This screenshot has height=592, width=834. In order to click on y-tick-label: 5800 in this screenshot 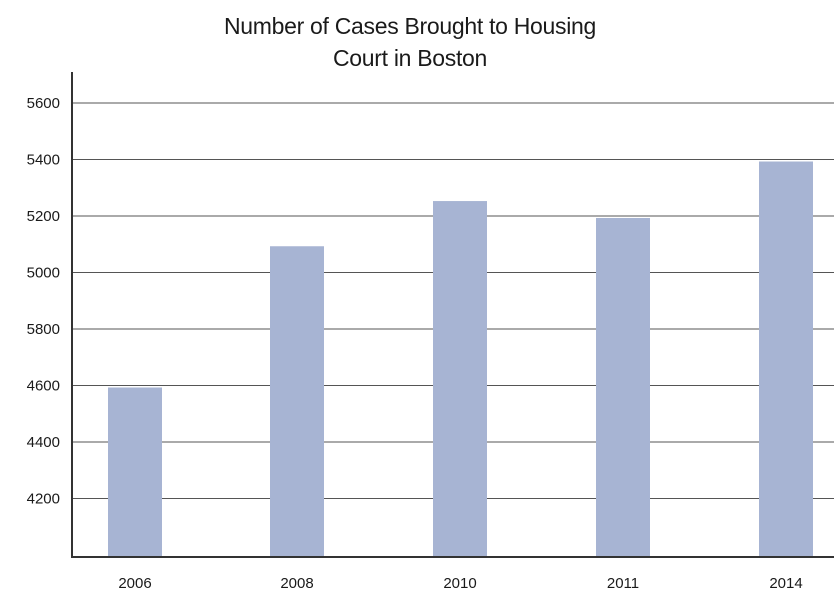, I will do `click(43, 329)`.